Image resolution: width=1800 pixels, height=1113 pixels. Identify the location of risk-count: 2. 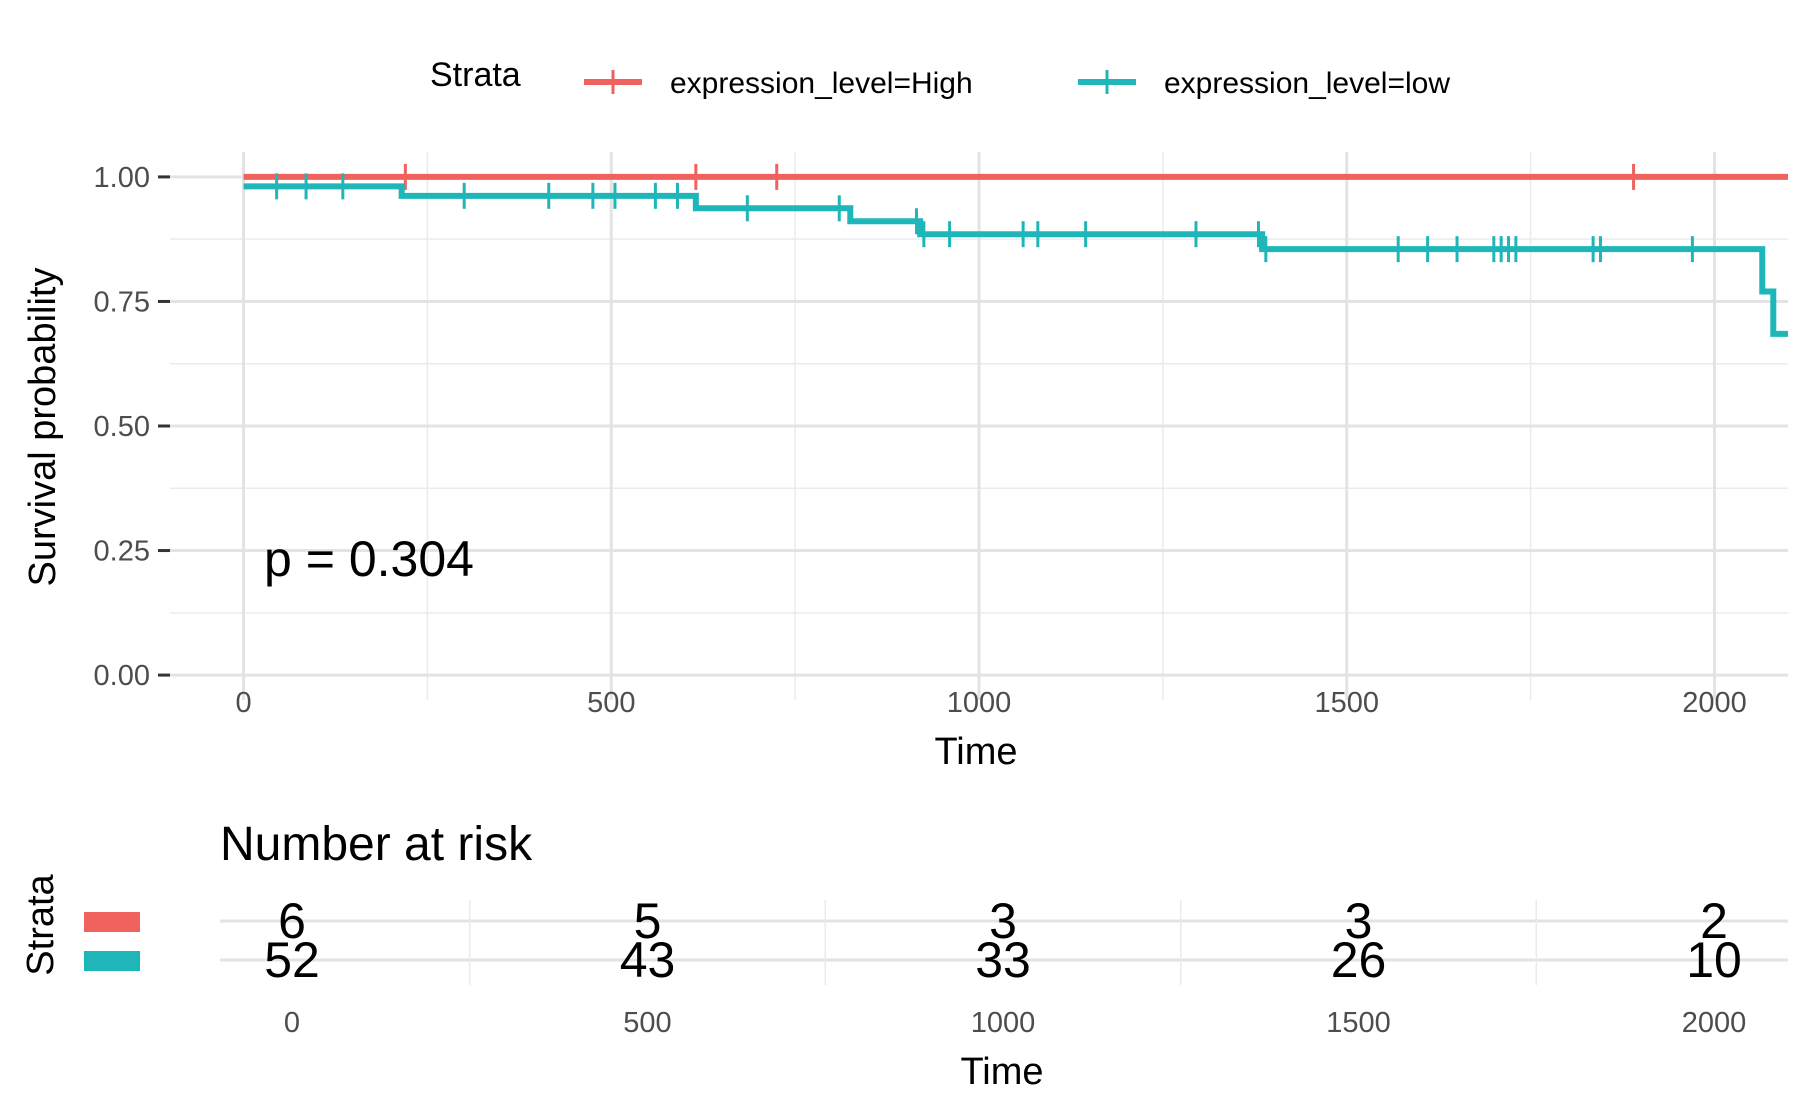
(1714, 921).